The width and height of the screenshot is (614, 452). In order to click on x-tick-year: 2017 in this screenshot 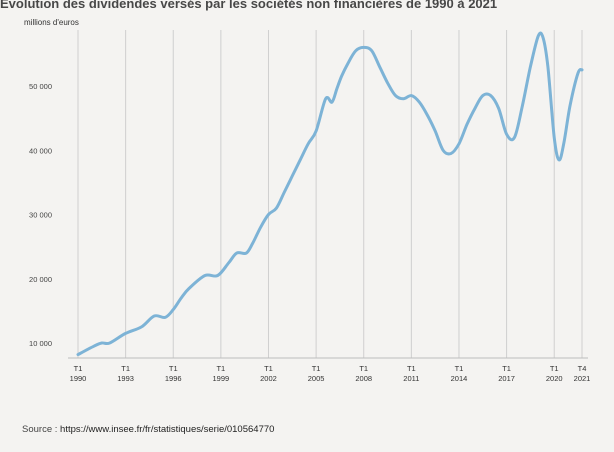, I will do `click(506, 378)`.